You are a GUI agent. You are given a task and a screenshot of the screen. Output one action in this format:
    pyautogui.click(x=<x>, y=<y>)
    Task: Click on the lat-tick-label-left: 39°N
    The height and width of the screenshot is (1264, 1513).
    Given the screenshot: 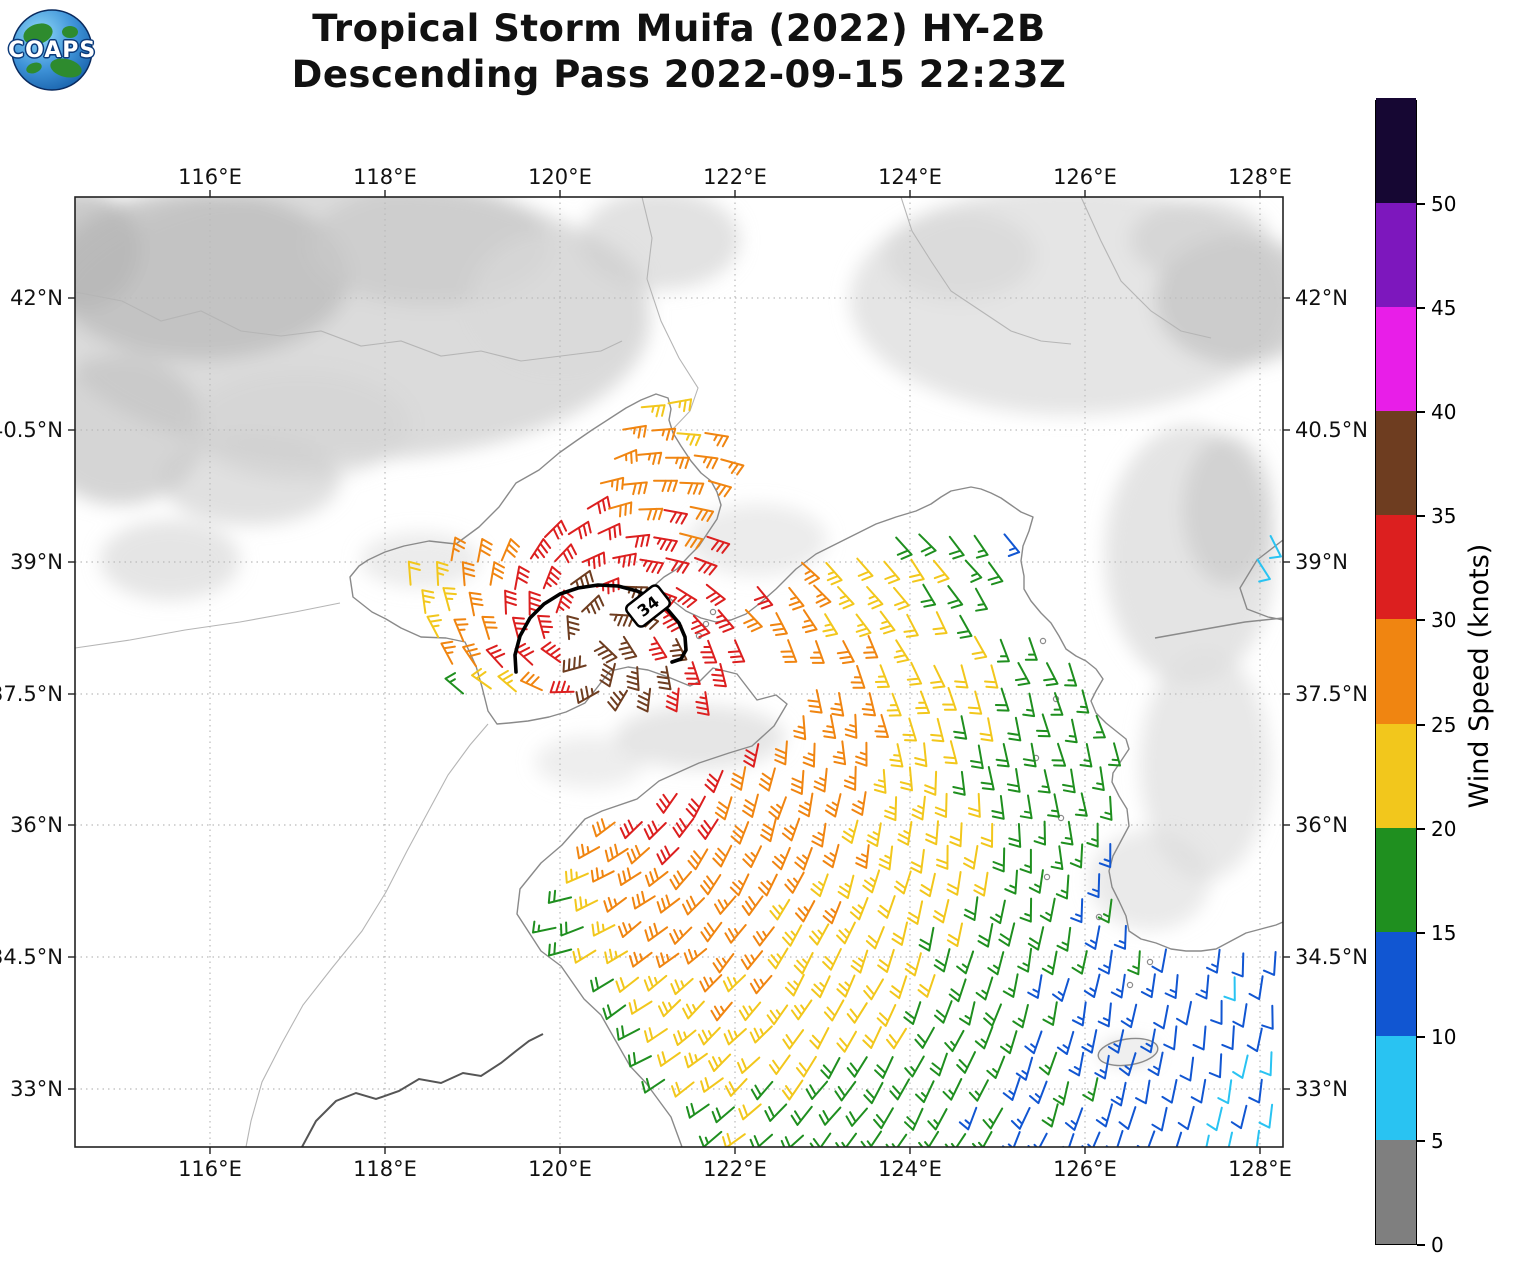 What is the action you would take?
    pyautogui.click(x=36, y=562)
    